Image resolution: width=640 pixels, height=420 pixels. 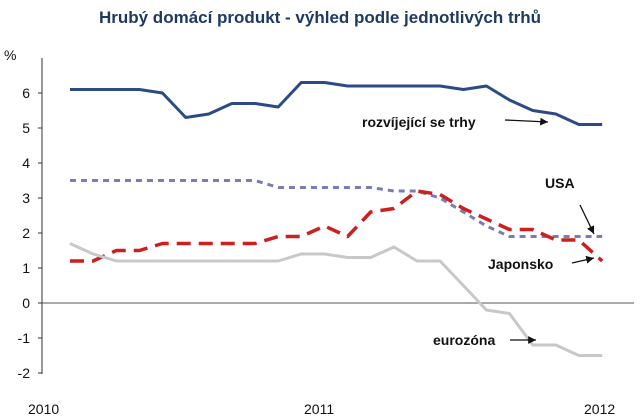 What do you see at coordinates (464, 340) in the screenshot?
I see `annotation-label-eurozona: eurozóna` at bounding box center [464, 340].